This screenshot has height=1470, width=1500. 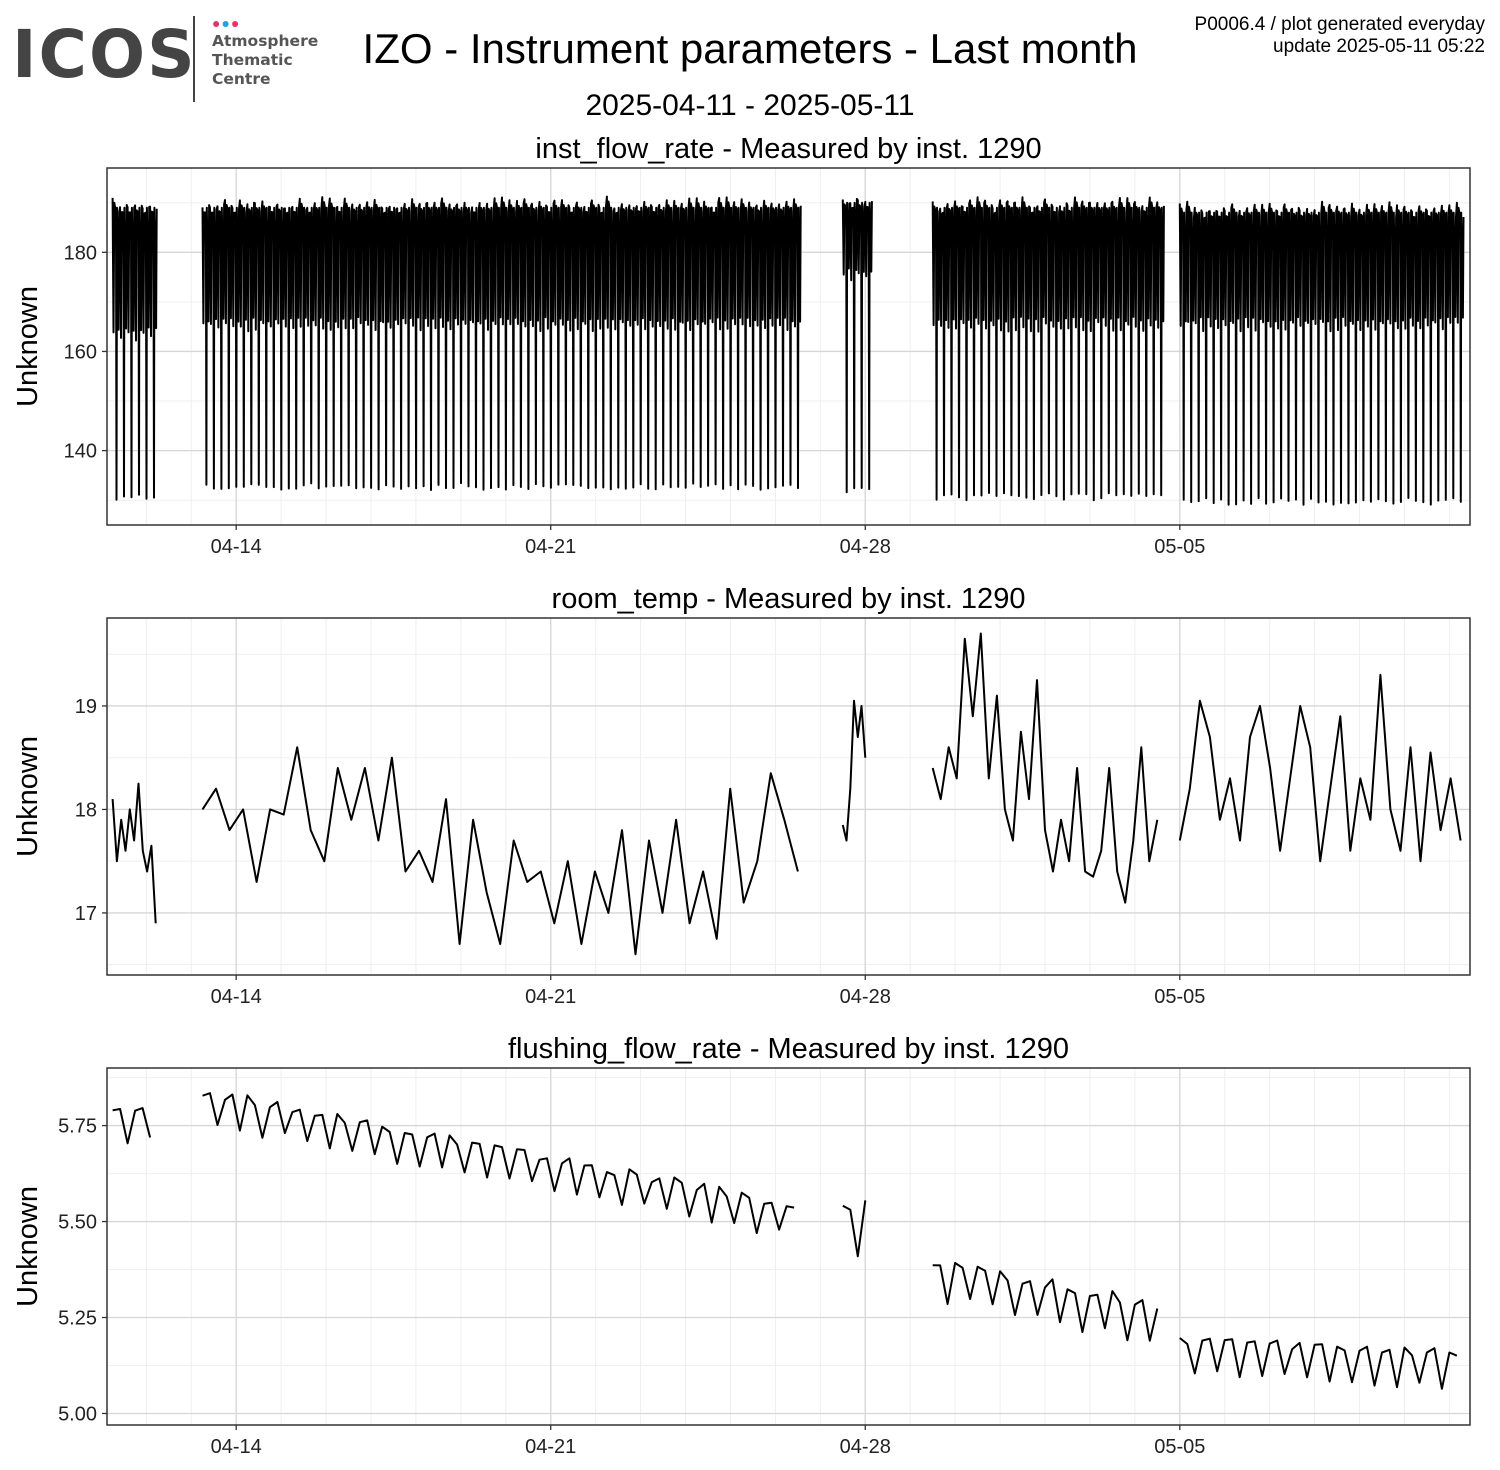 I want to click on y-tick-label: 180, so click(x=80, y=253).